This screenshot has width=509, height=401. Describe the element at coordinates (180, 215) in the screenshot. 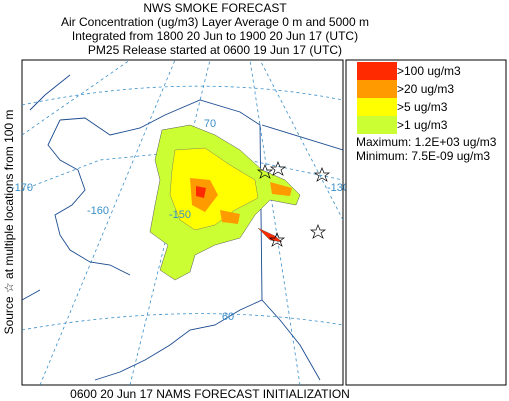

I see `map-label: -150` at that location.